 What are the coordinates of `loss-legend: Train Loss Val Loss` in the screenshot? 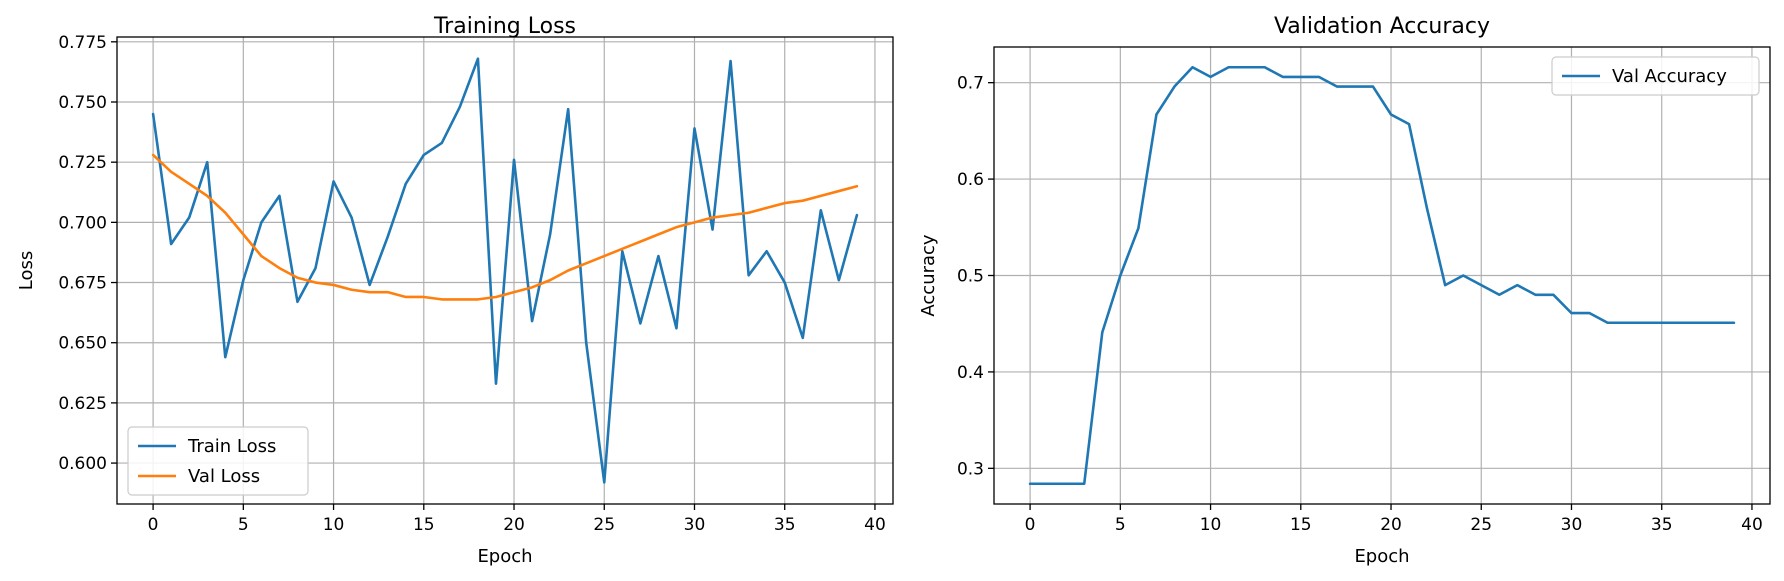 It's located at (218, 461).